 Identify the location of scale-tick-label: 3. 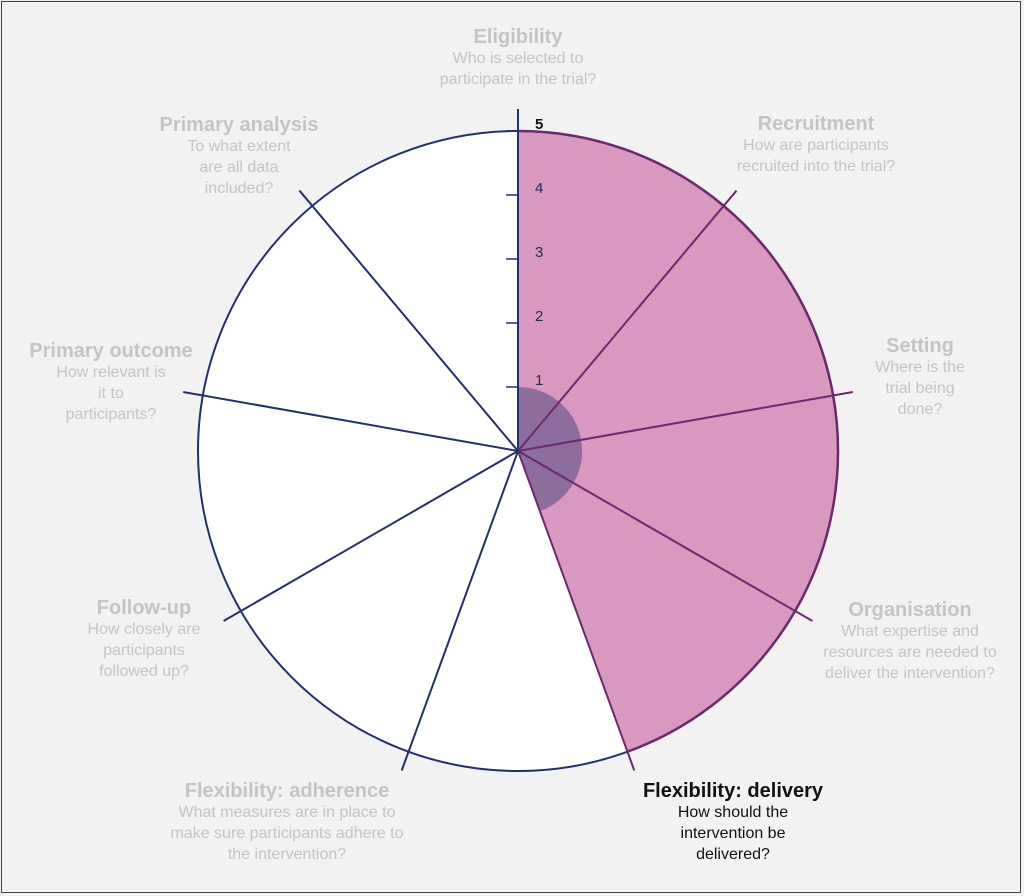
(539, 252).